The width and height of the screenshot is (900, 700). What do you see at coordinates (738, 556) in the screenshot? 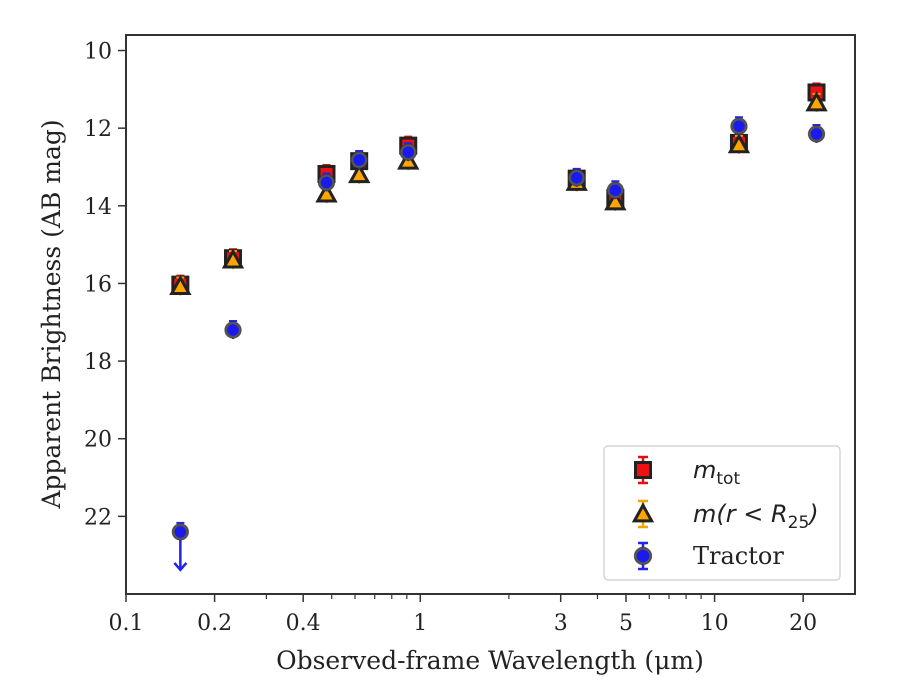
I see `legend-label: Tractor` at bounding box center [738, 556].